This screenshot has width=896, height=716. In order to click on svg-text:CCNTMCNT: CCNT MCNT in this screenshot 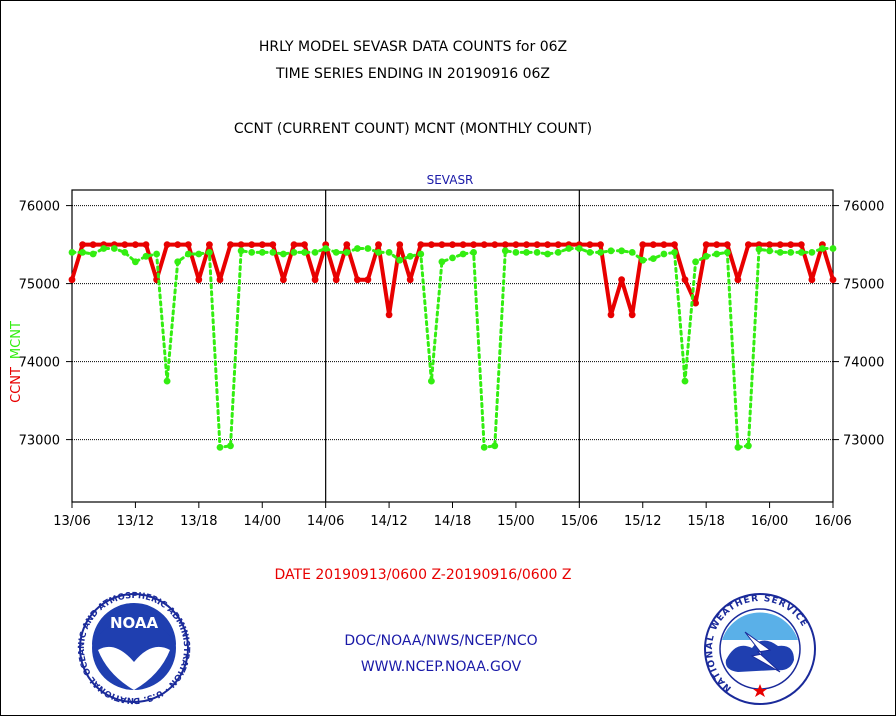, I will do `click(16, 362)`.